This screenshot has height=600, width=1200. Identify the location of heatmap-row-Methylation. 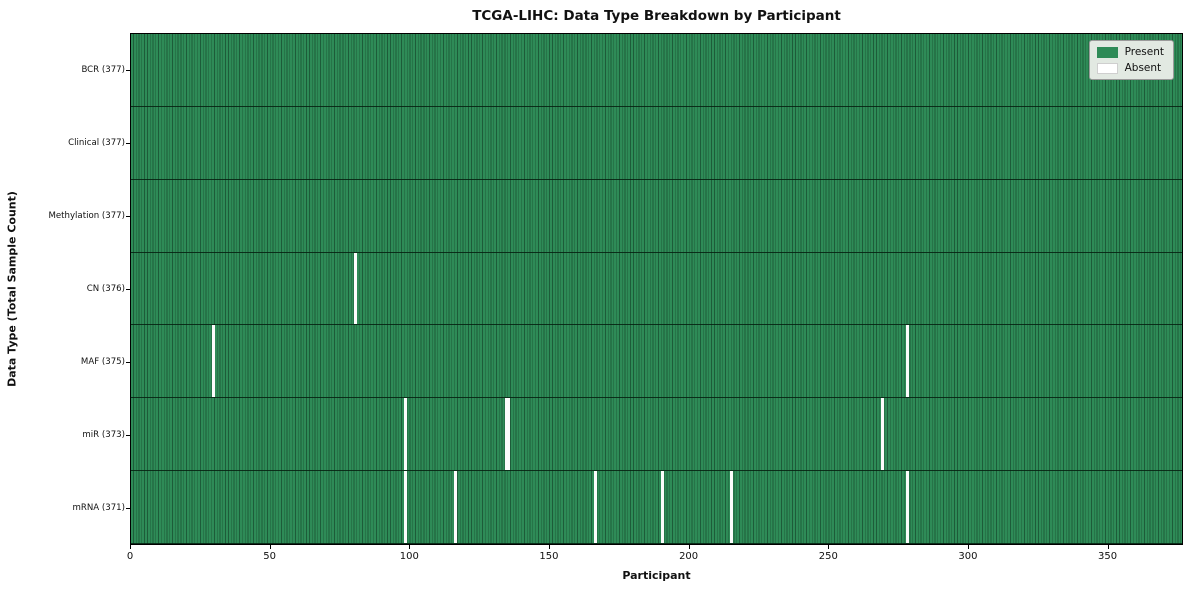
(656, 216).